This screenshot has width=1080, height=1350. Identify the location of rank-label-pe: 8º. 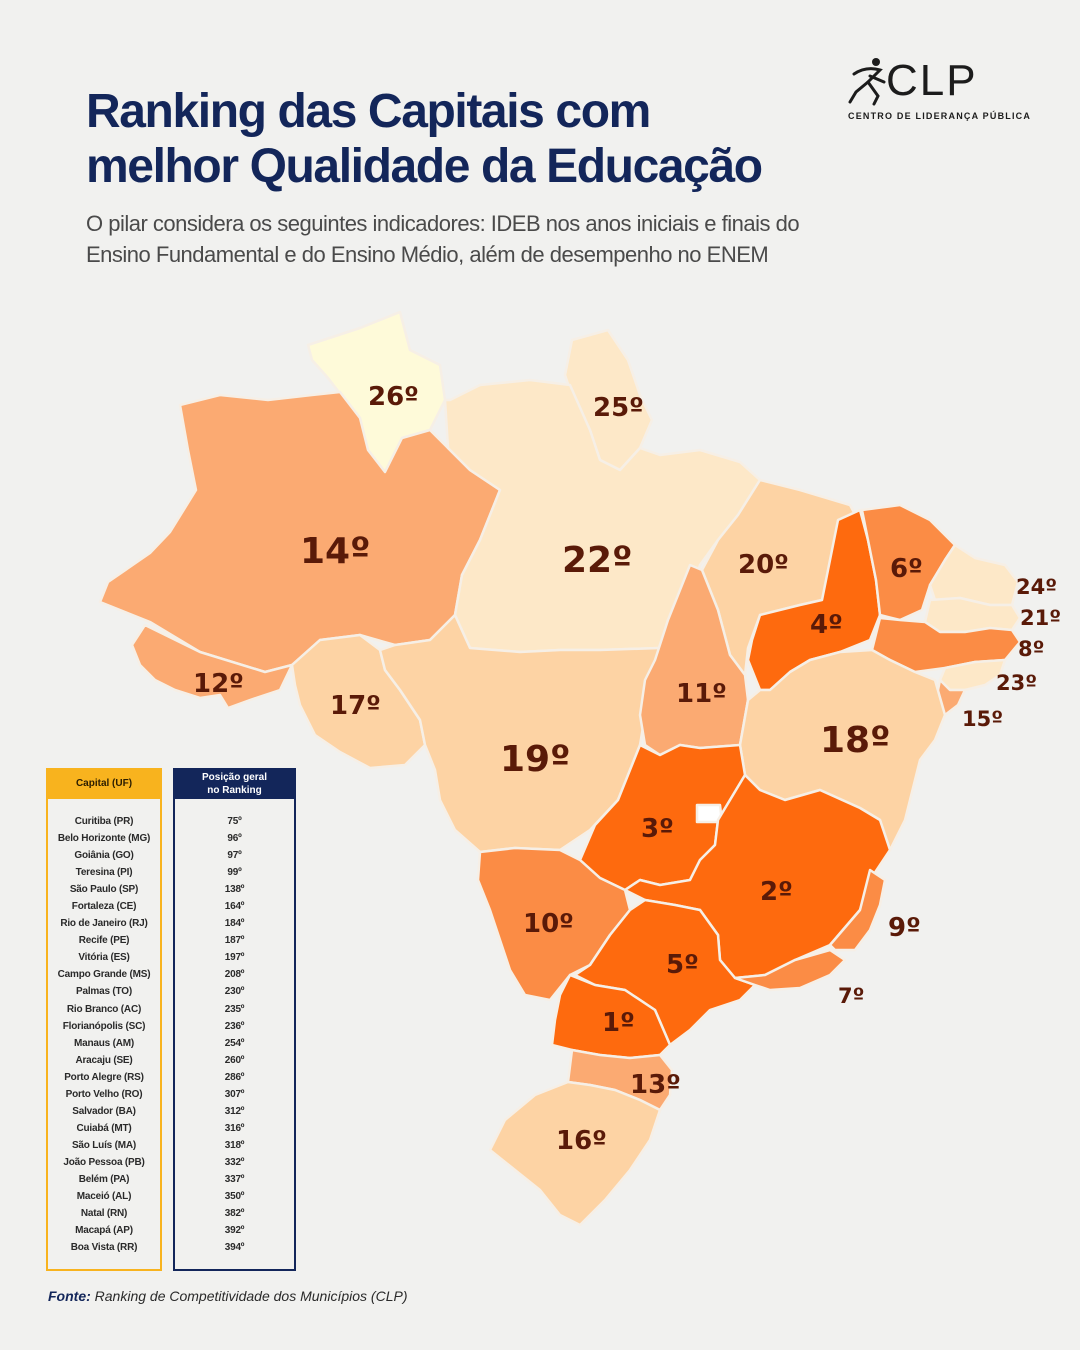
(1031, 649).